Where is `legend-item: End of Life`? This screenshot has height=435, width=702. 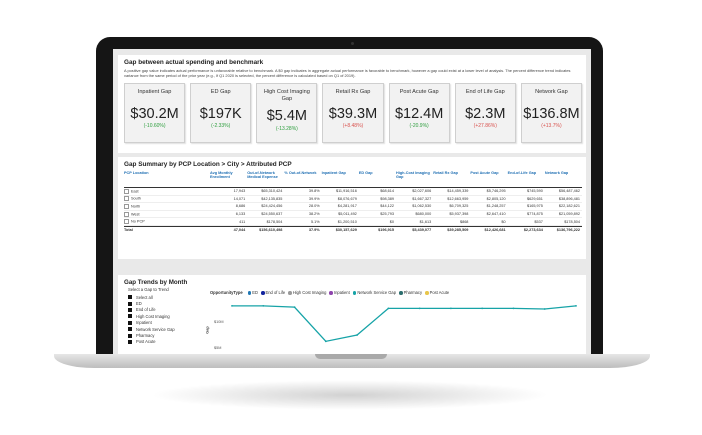
legend-item: End of Life is located at coordinates (272, 292).